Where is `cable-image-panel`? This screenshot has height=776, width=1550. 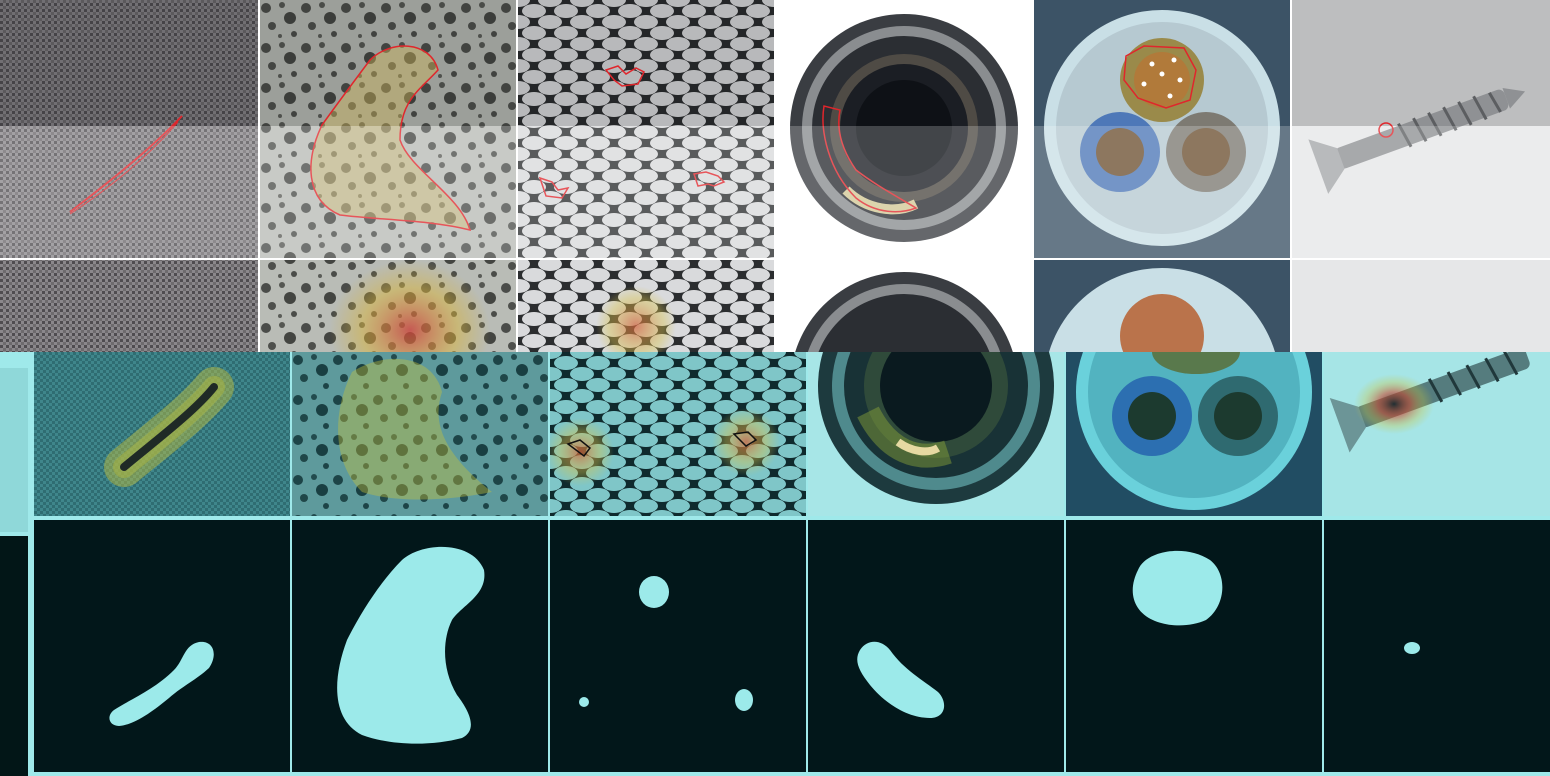
cable-image-panel is located at coordinates (1162, 176).